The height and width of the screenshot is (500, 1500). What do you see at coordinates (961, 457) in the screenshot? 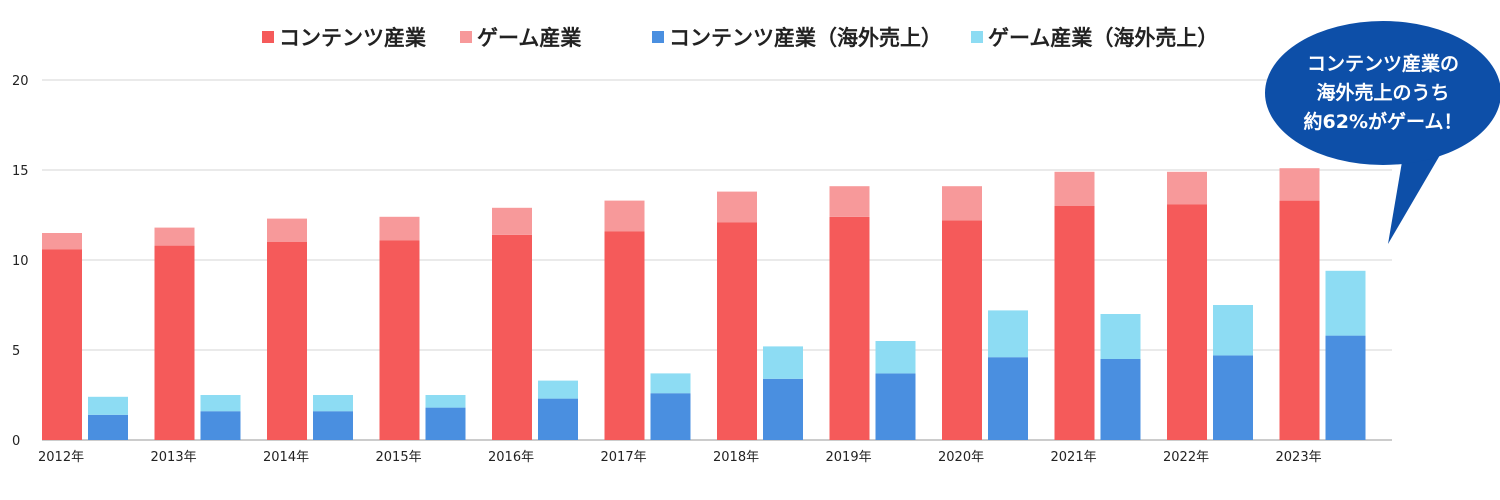
I see `x-tick-label: 2020年` at bounding box center [961, 457].